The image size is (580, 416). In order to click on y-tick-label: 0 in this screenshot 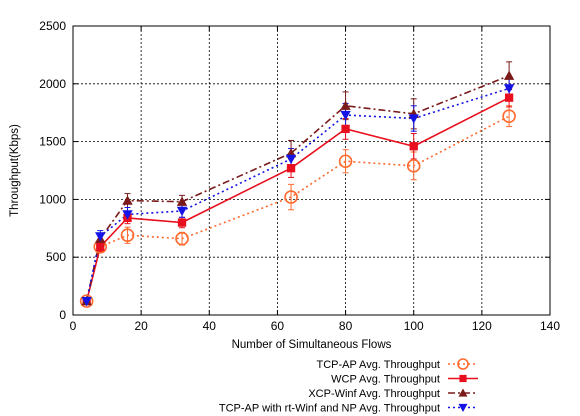, I will do `click(62, 315)`.